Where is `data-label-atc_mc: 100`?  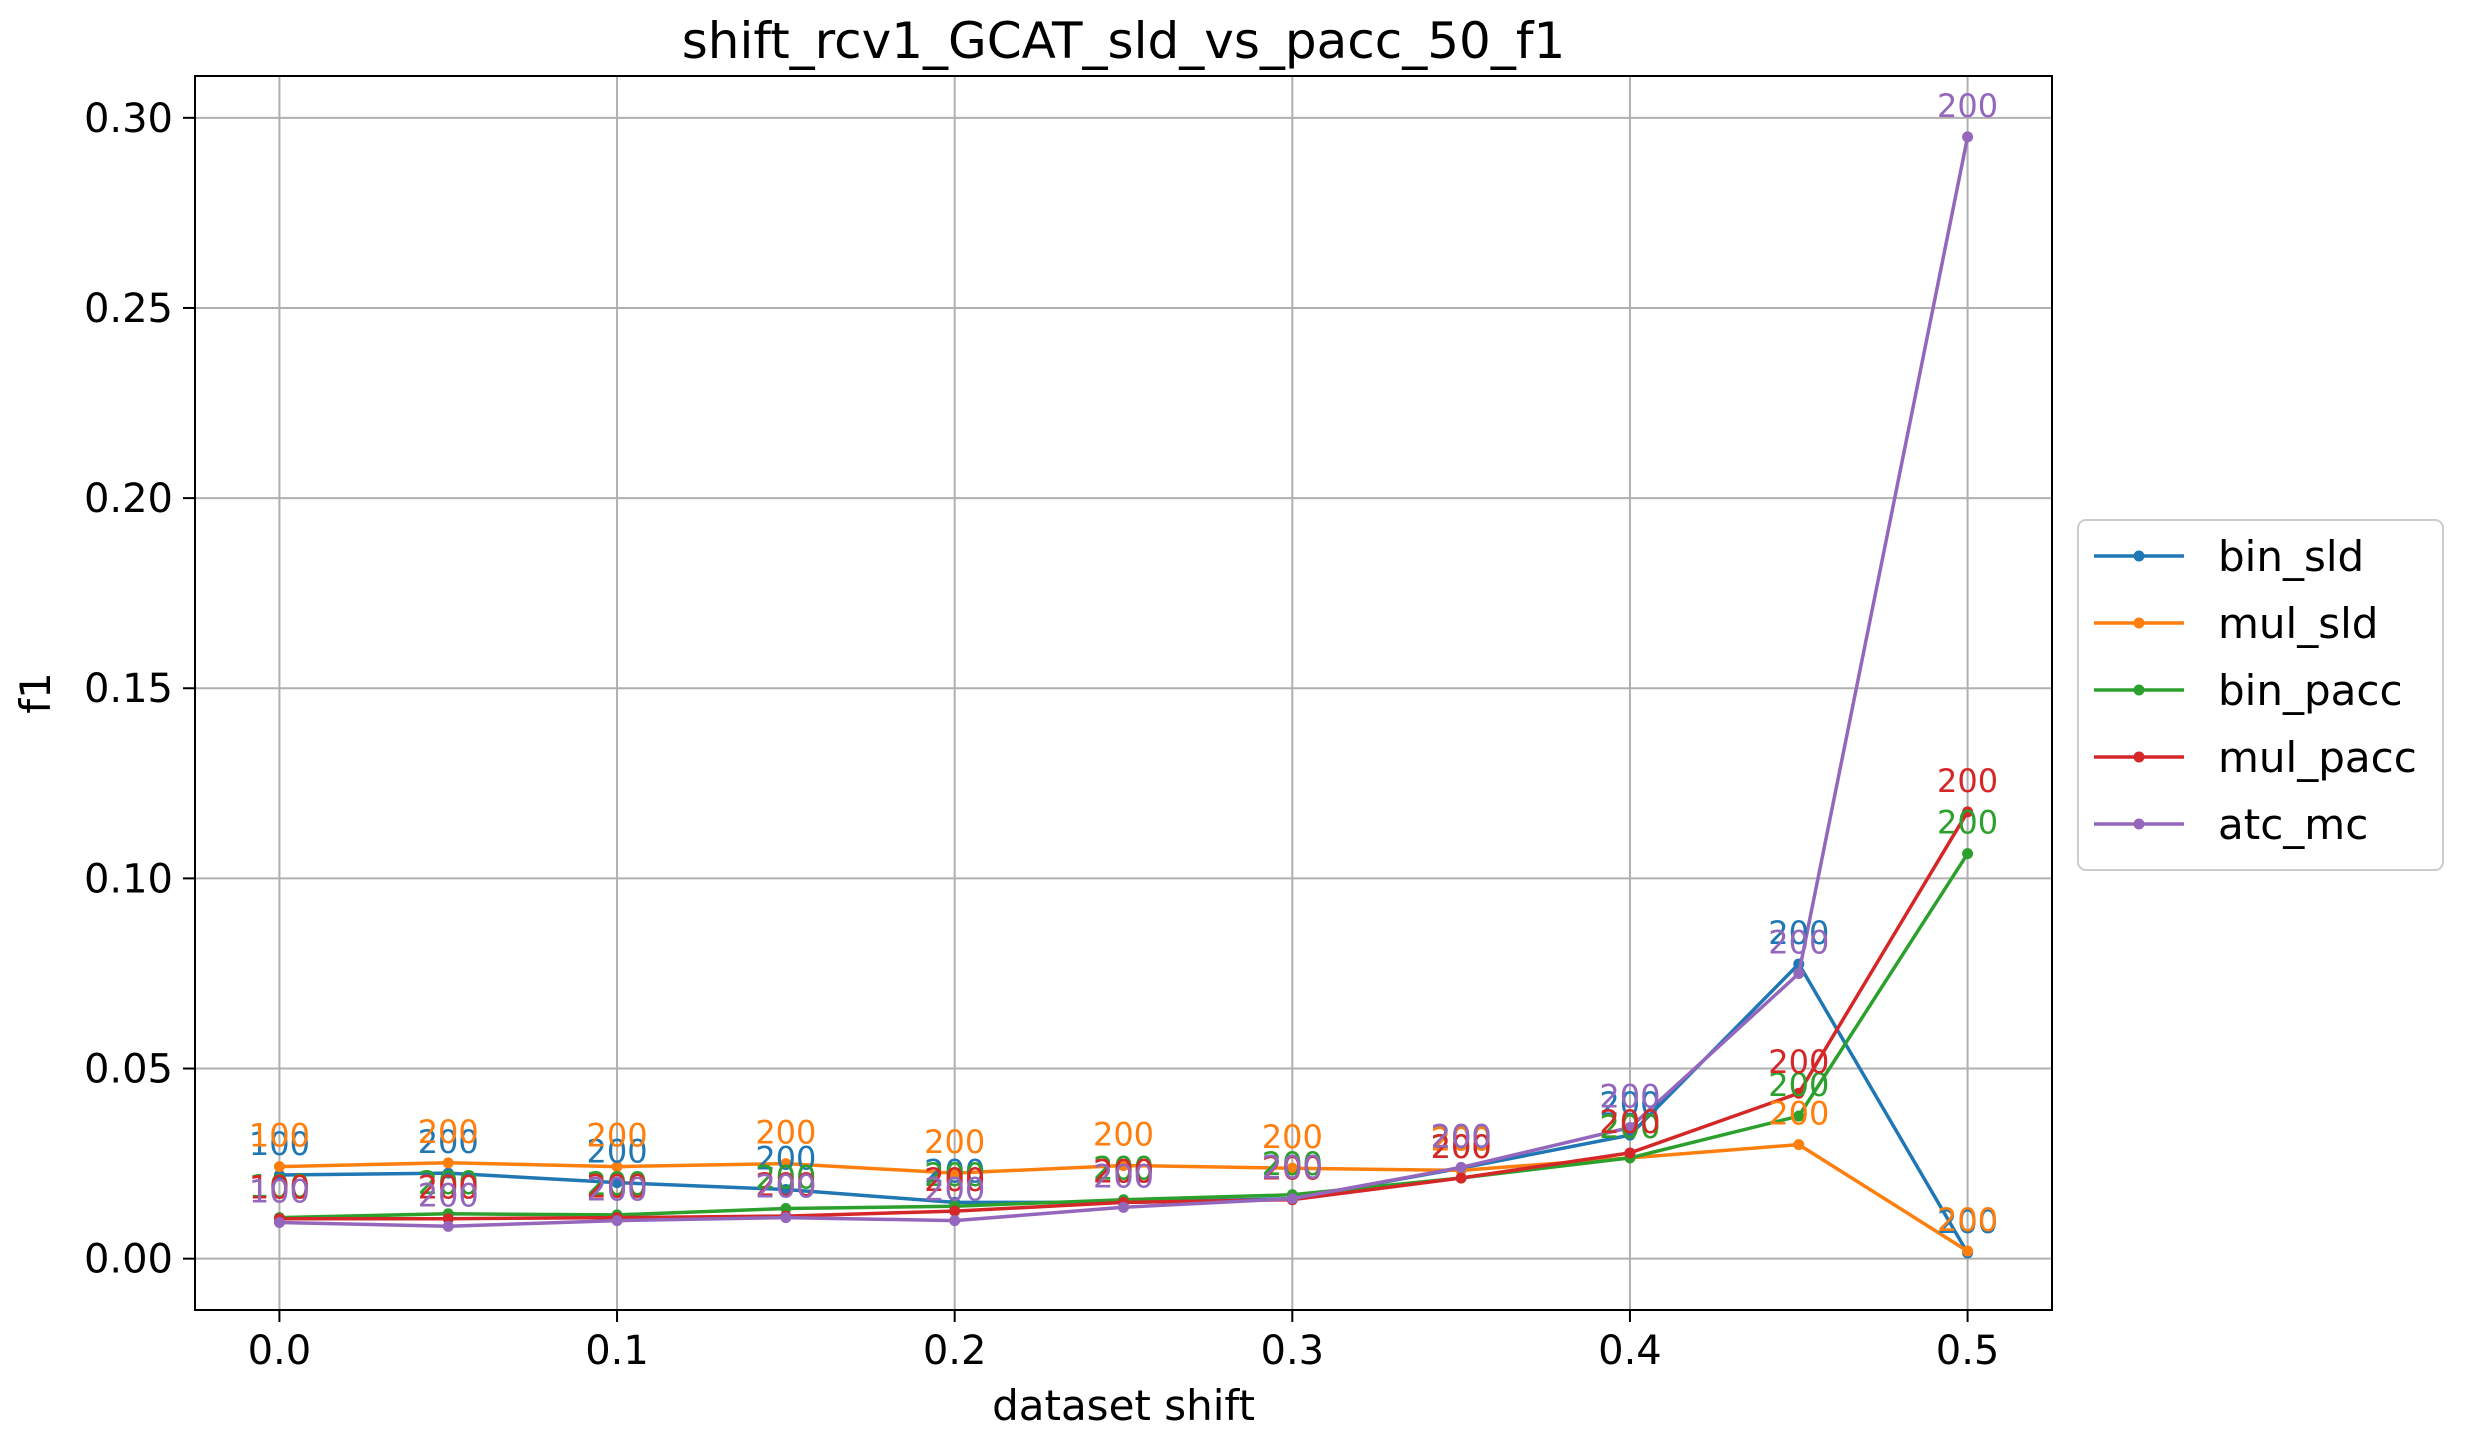 data-label-atc_mc: 100 is located at coordinates (279, 1192).